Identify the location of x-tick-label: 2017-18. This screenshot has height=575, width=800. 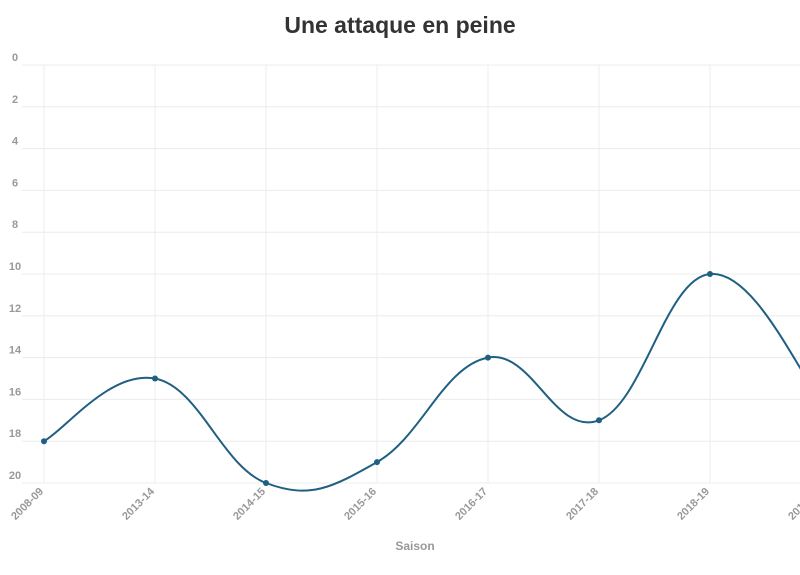
(582, 504).